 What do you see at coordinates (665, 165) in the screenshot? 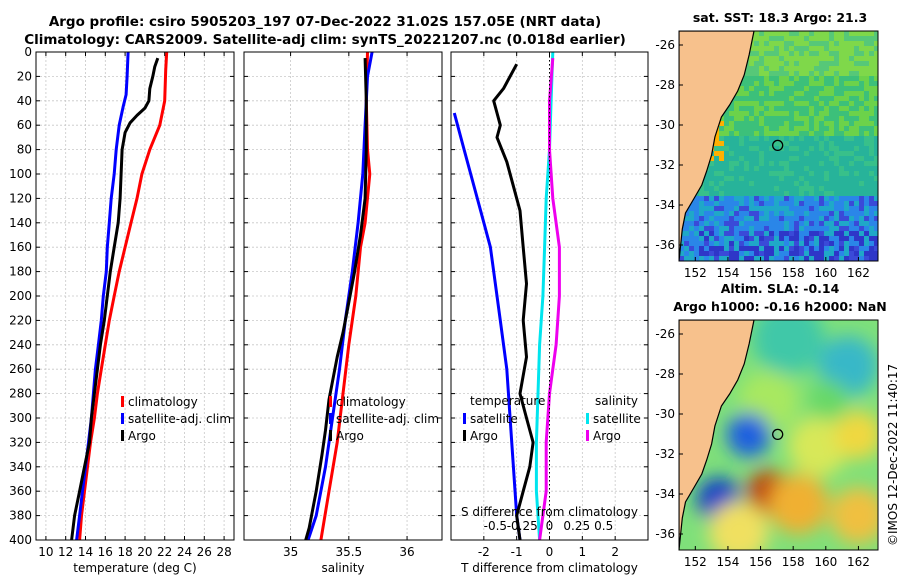
I see `sst-lat-label: -32` at bounding box center [665, 165].